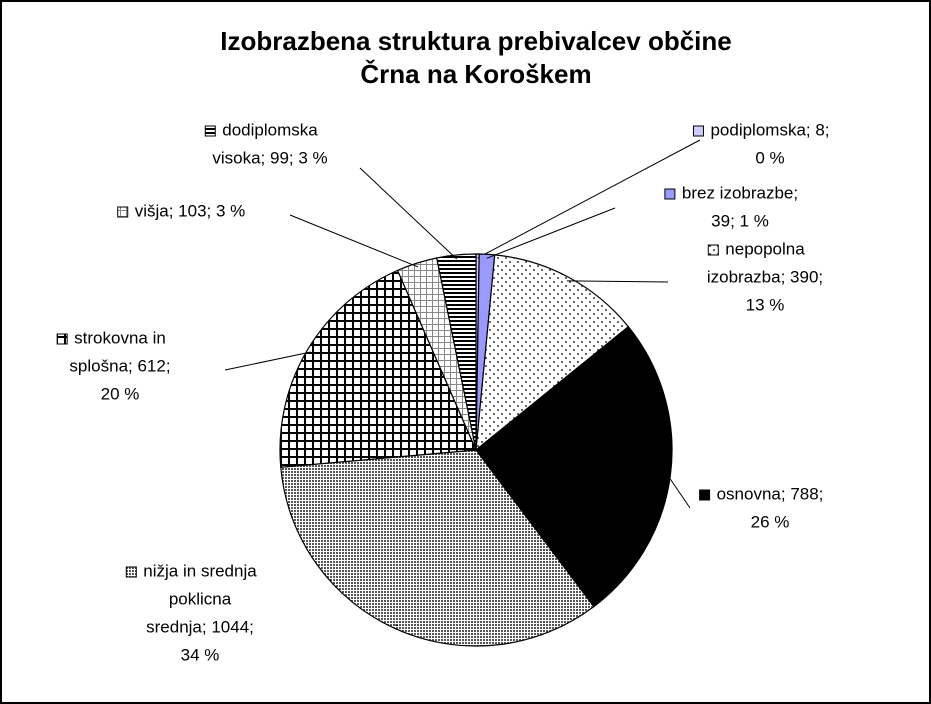 This screenshot has height=704, width=931. What do you see at coordinates (765, 304) in the screenshot?
I see `data-label: 13 %` at bounding box center [765, 304].